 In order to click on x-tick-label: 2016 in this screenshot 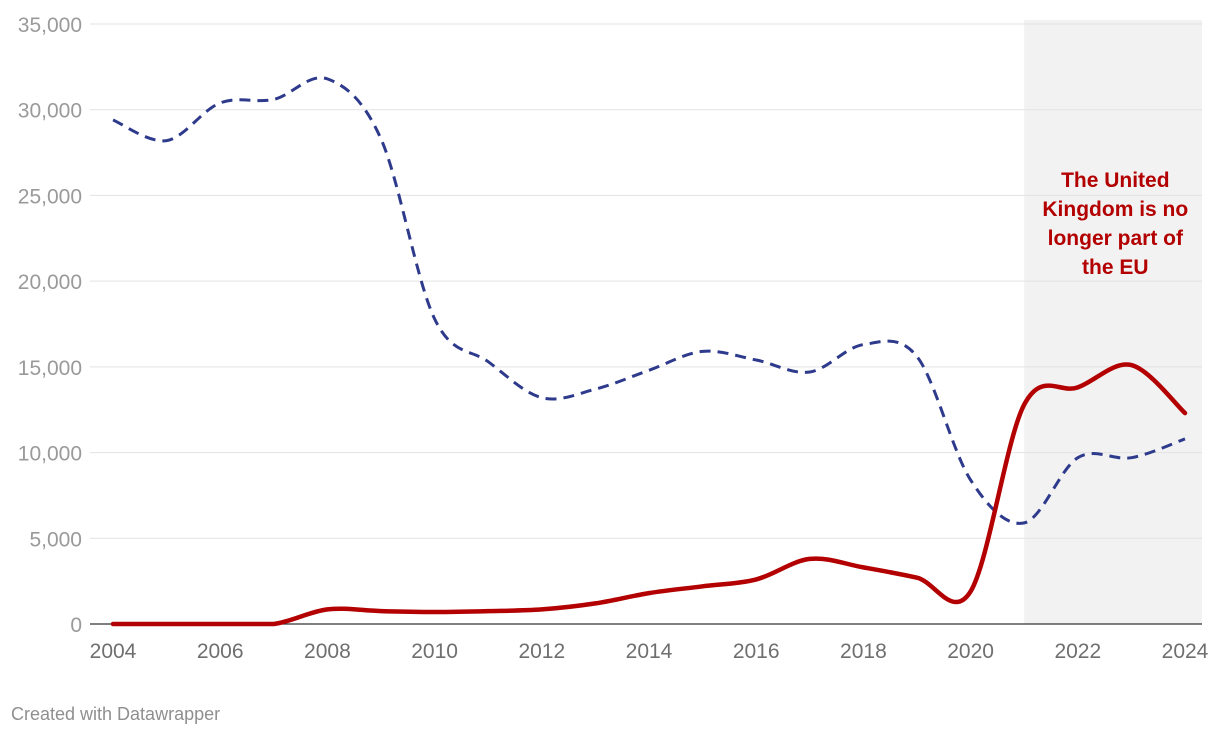, I will do `click(756, 651)`.